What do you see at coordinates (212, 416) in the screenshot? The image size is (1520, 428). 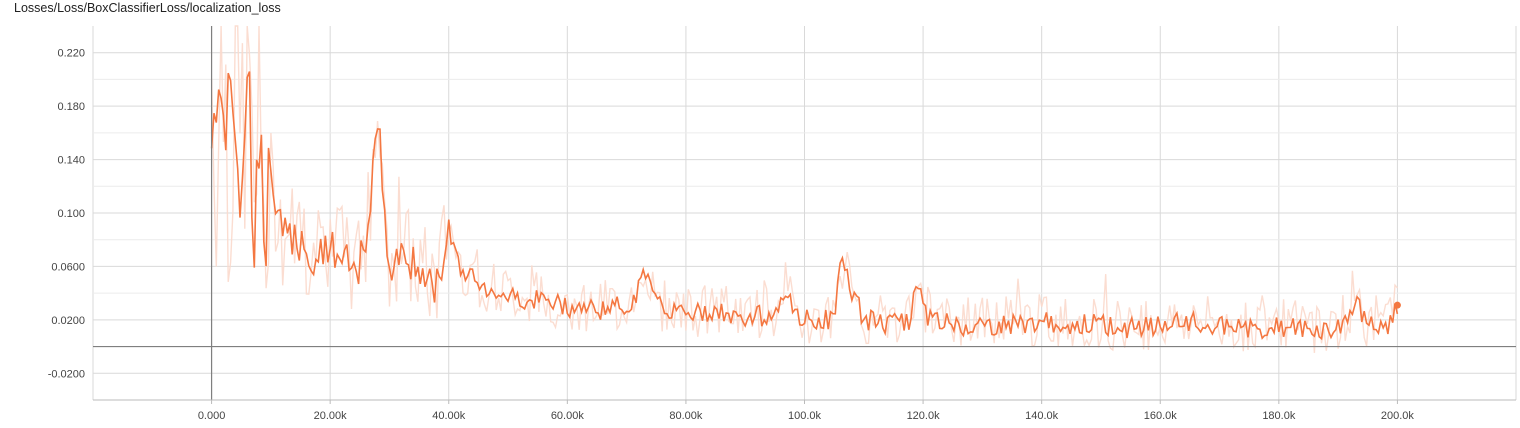 I see `x-tick-label: 0.000` at bounding box center [212, 416].